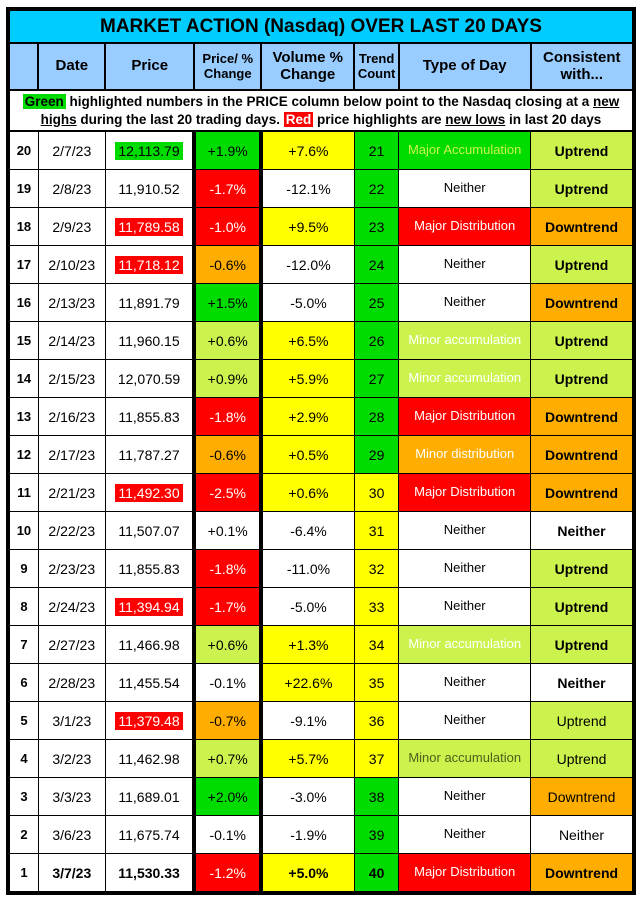 The height and width of the screenshot is (901, 642). I want to click on cell-consistent-with: Neither, so click(582, 682).